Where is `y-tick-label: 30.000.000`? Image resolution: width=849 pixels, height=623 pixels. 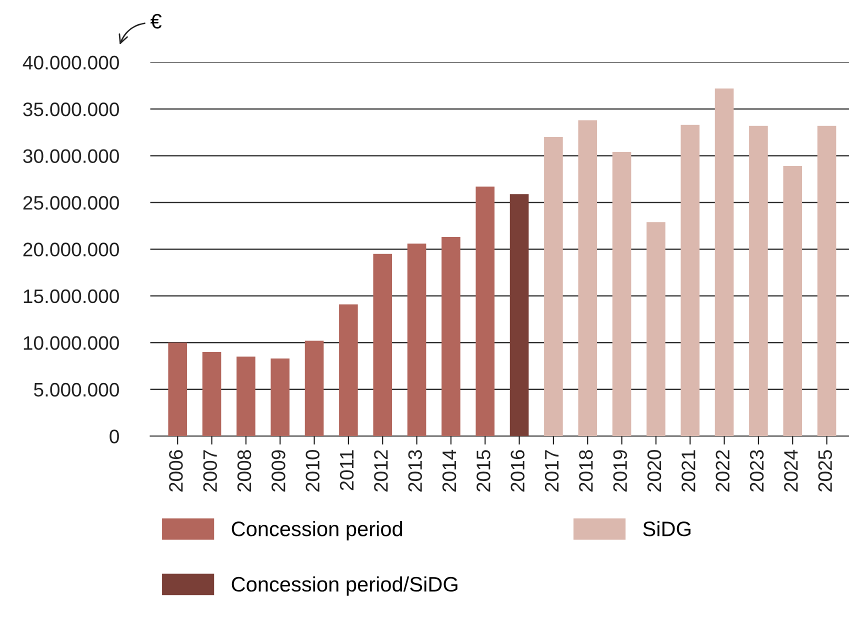 y-tick-label: 30.000.000 is located at coordinates (71, 156).